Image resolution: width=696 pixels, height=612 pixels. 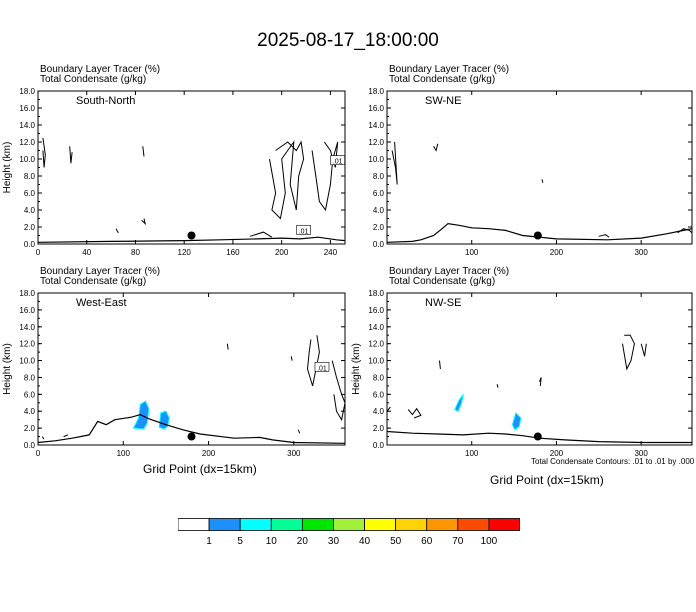 What do you see at coordinates (396, 541) in the screenshot?
I see `colorbar-label: 50` at bounding box center [396, 541].